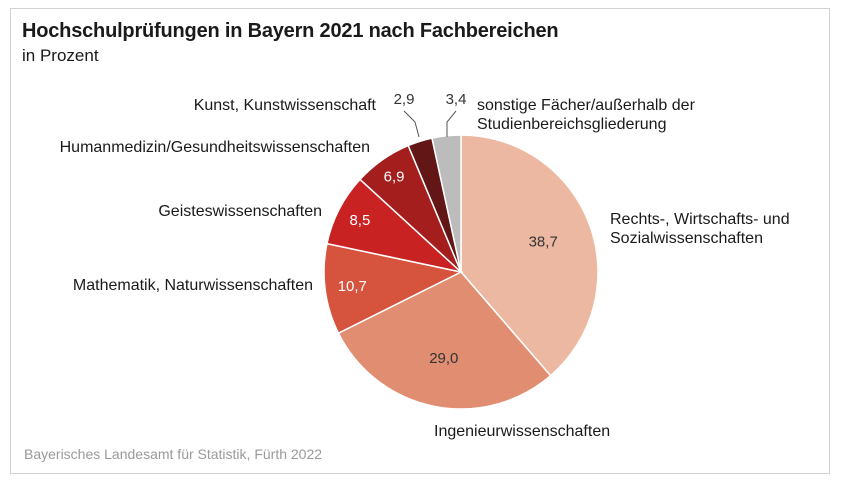 The height and width of the screenshot is (484, 841). What do you see at coordinates (443, 358) in the screenshot?
I see `value-label: 29,0` at bounding box center [443, 358].